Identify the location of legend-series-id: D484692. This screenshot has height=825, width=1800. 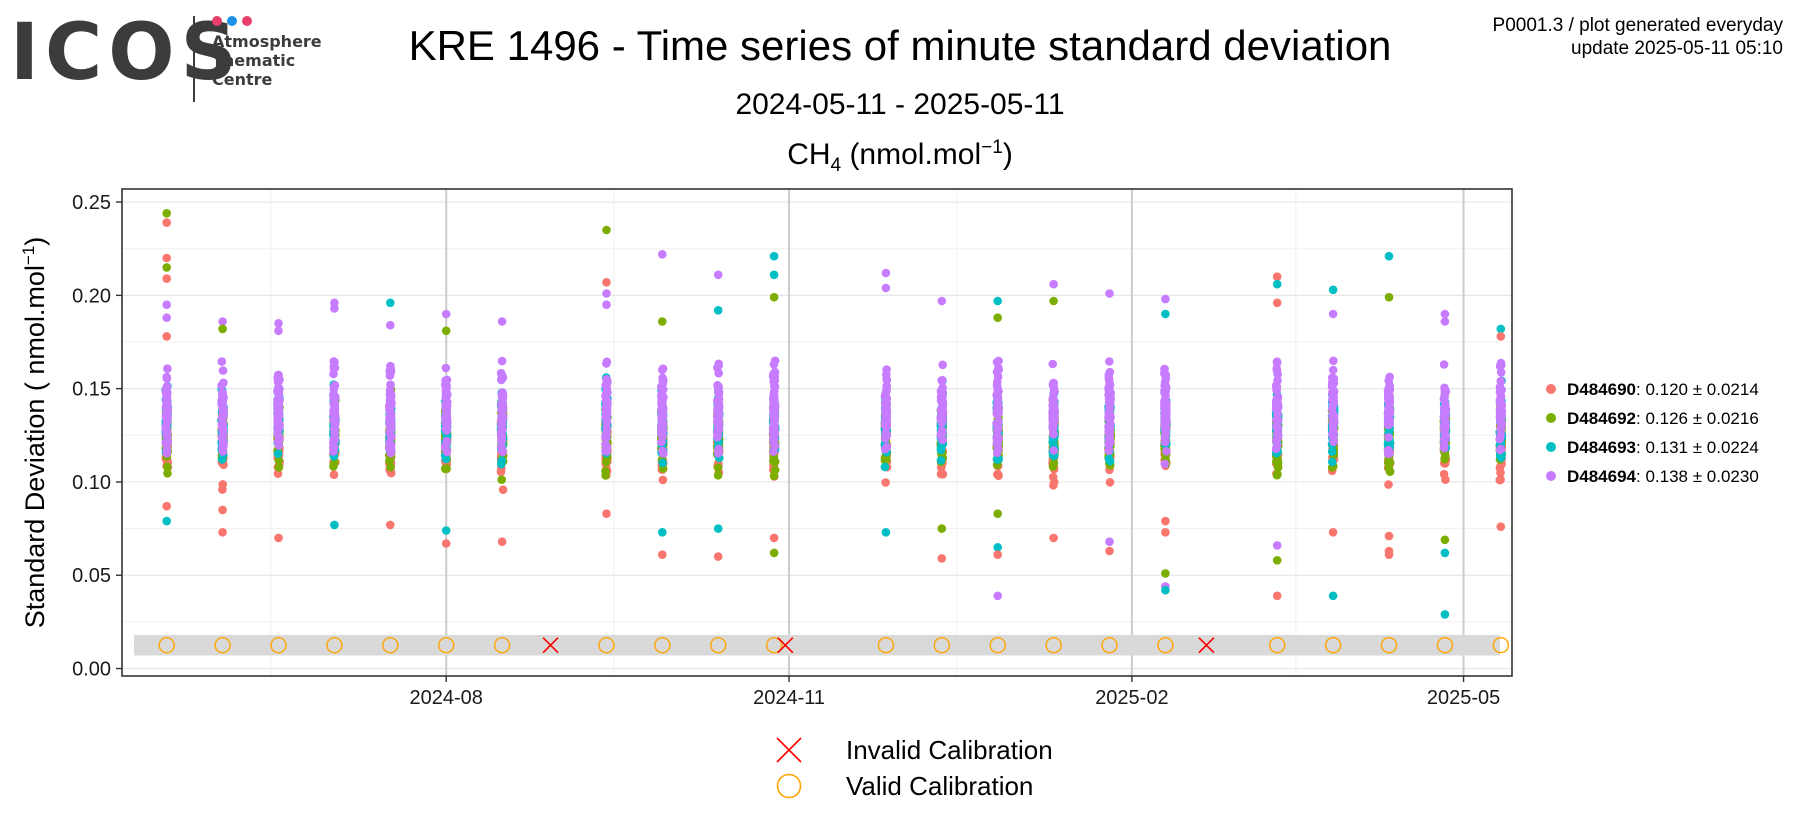
(1601, 418).